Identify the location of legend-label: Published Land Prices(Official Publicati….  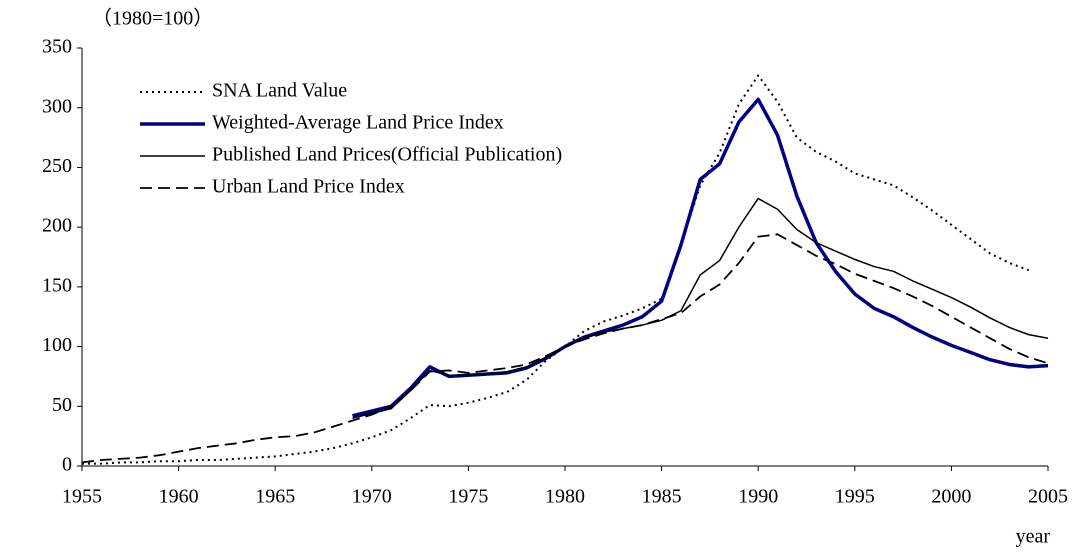
(387, 155).